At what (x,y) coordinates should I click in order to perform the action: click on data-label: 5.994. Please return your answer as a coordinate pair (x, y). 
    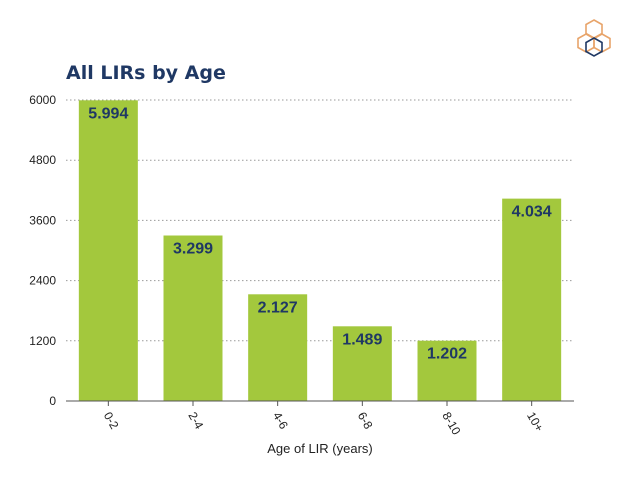
    Looking at the image, I should click on (108, 113).